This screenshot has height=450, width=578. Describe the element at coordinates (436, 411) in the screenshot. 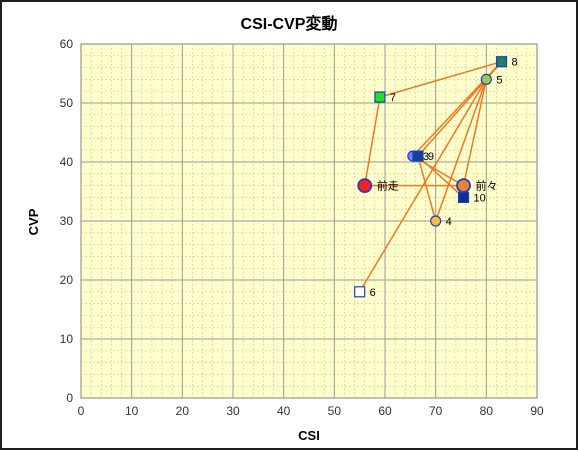

I see `x-tick-label: 70` at that location.